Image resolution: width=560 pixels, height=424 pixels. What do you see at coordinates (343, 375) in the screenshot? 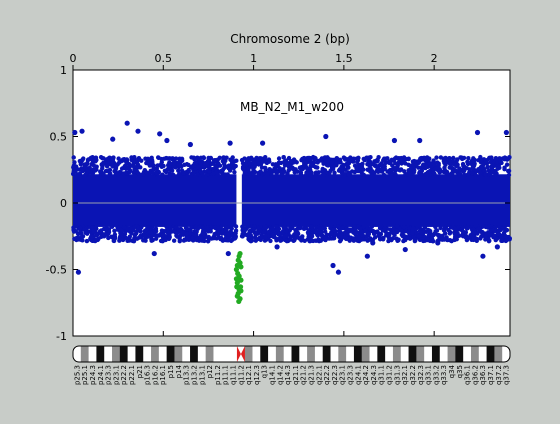
I see `band-label: q23.1` at bounding box center [343, 375].